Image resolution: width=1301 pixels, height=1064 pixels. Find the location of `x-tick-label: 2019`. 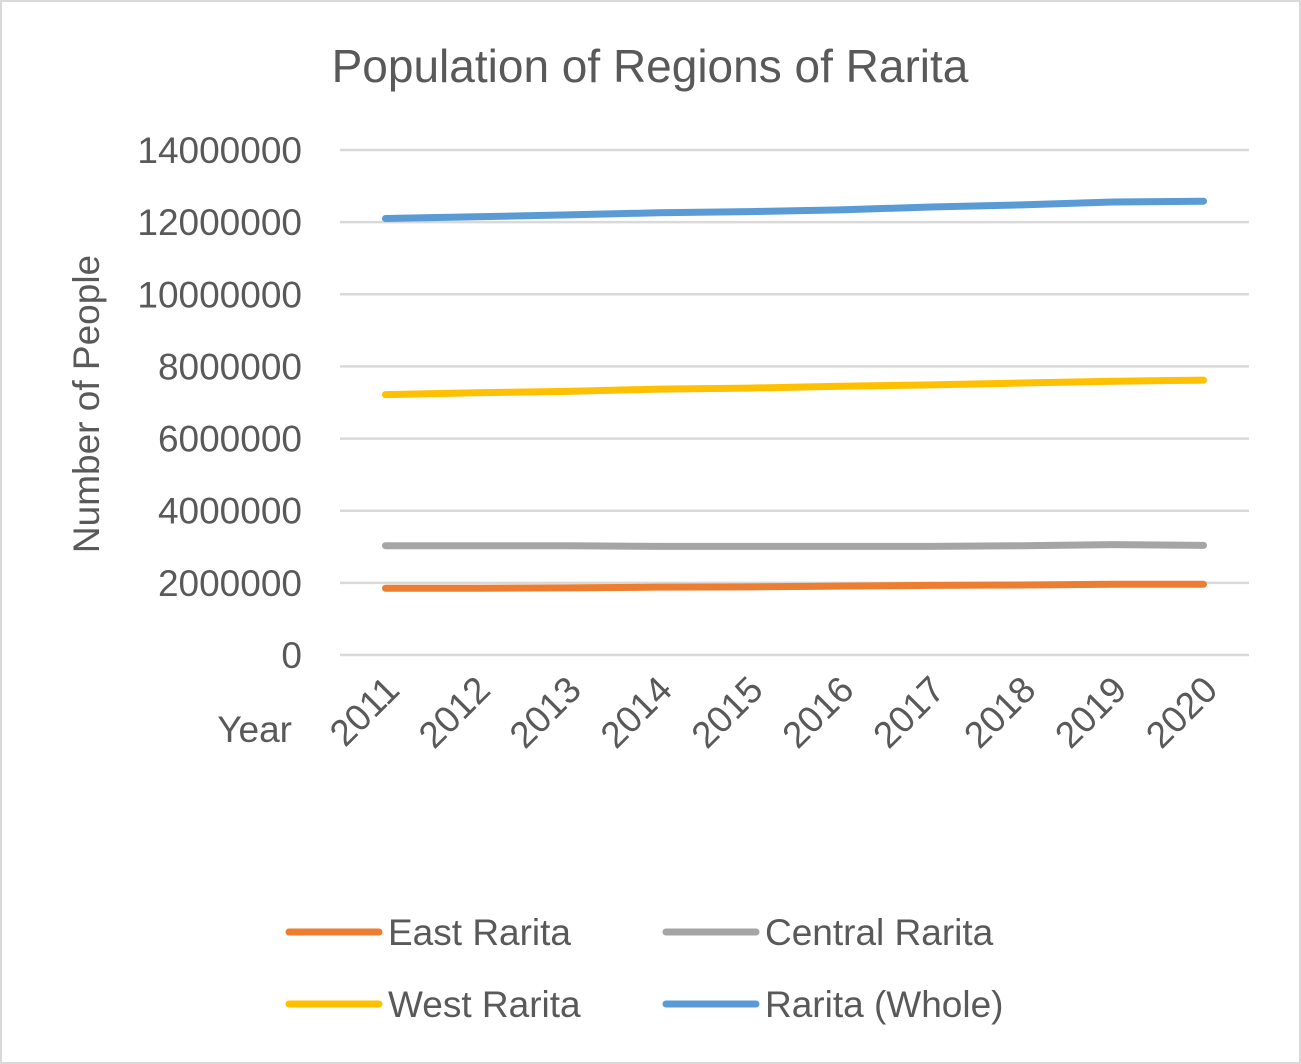

x-tick-label: 2019 is located at coordinates (1090, 712).